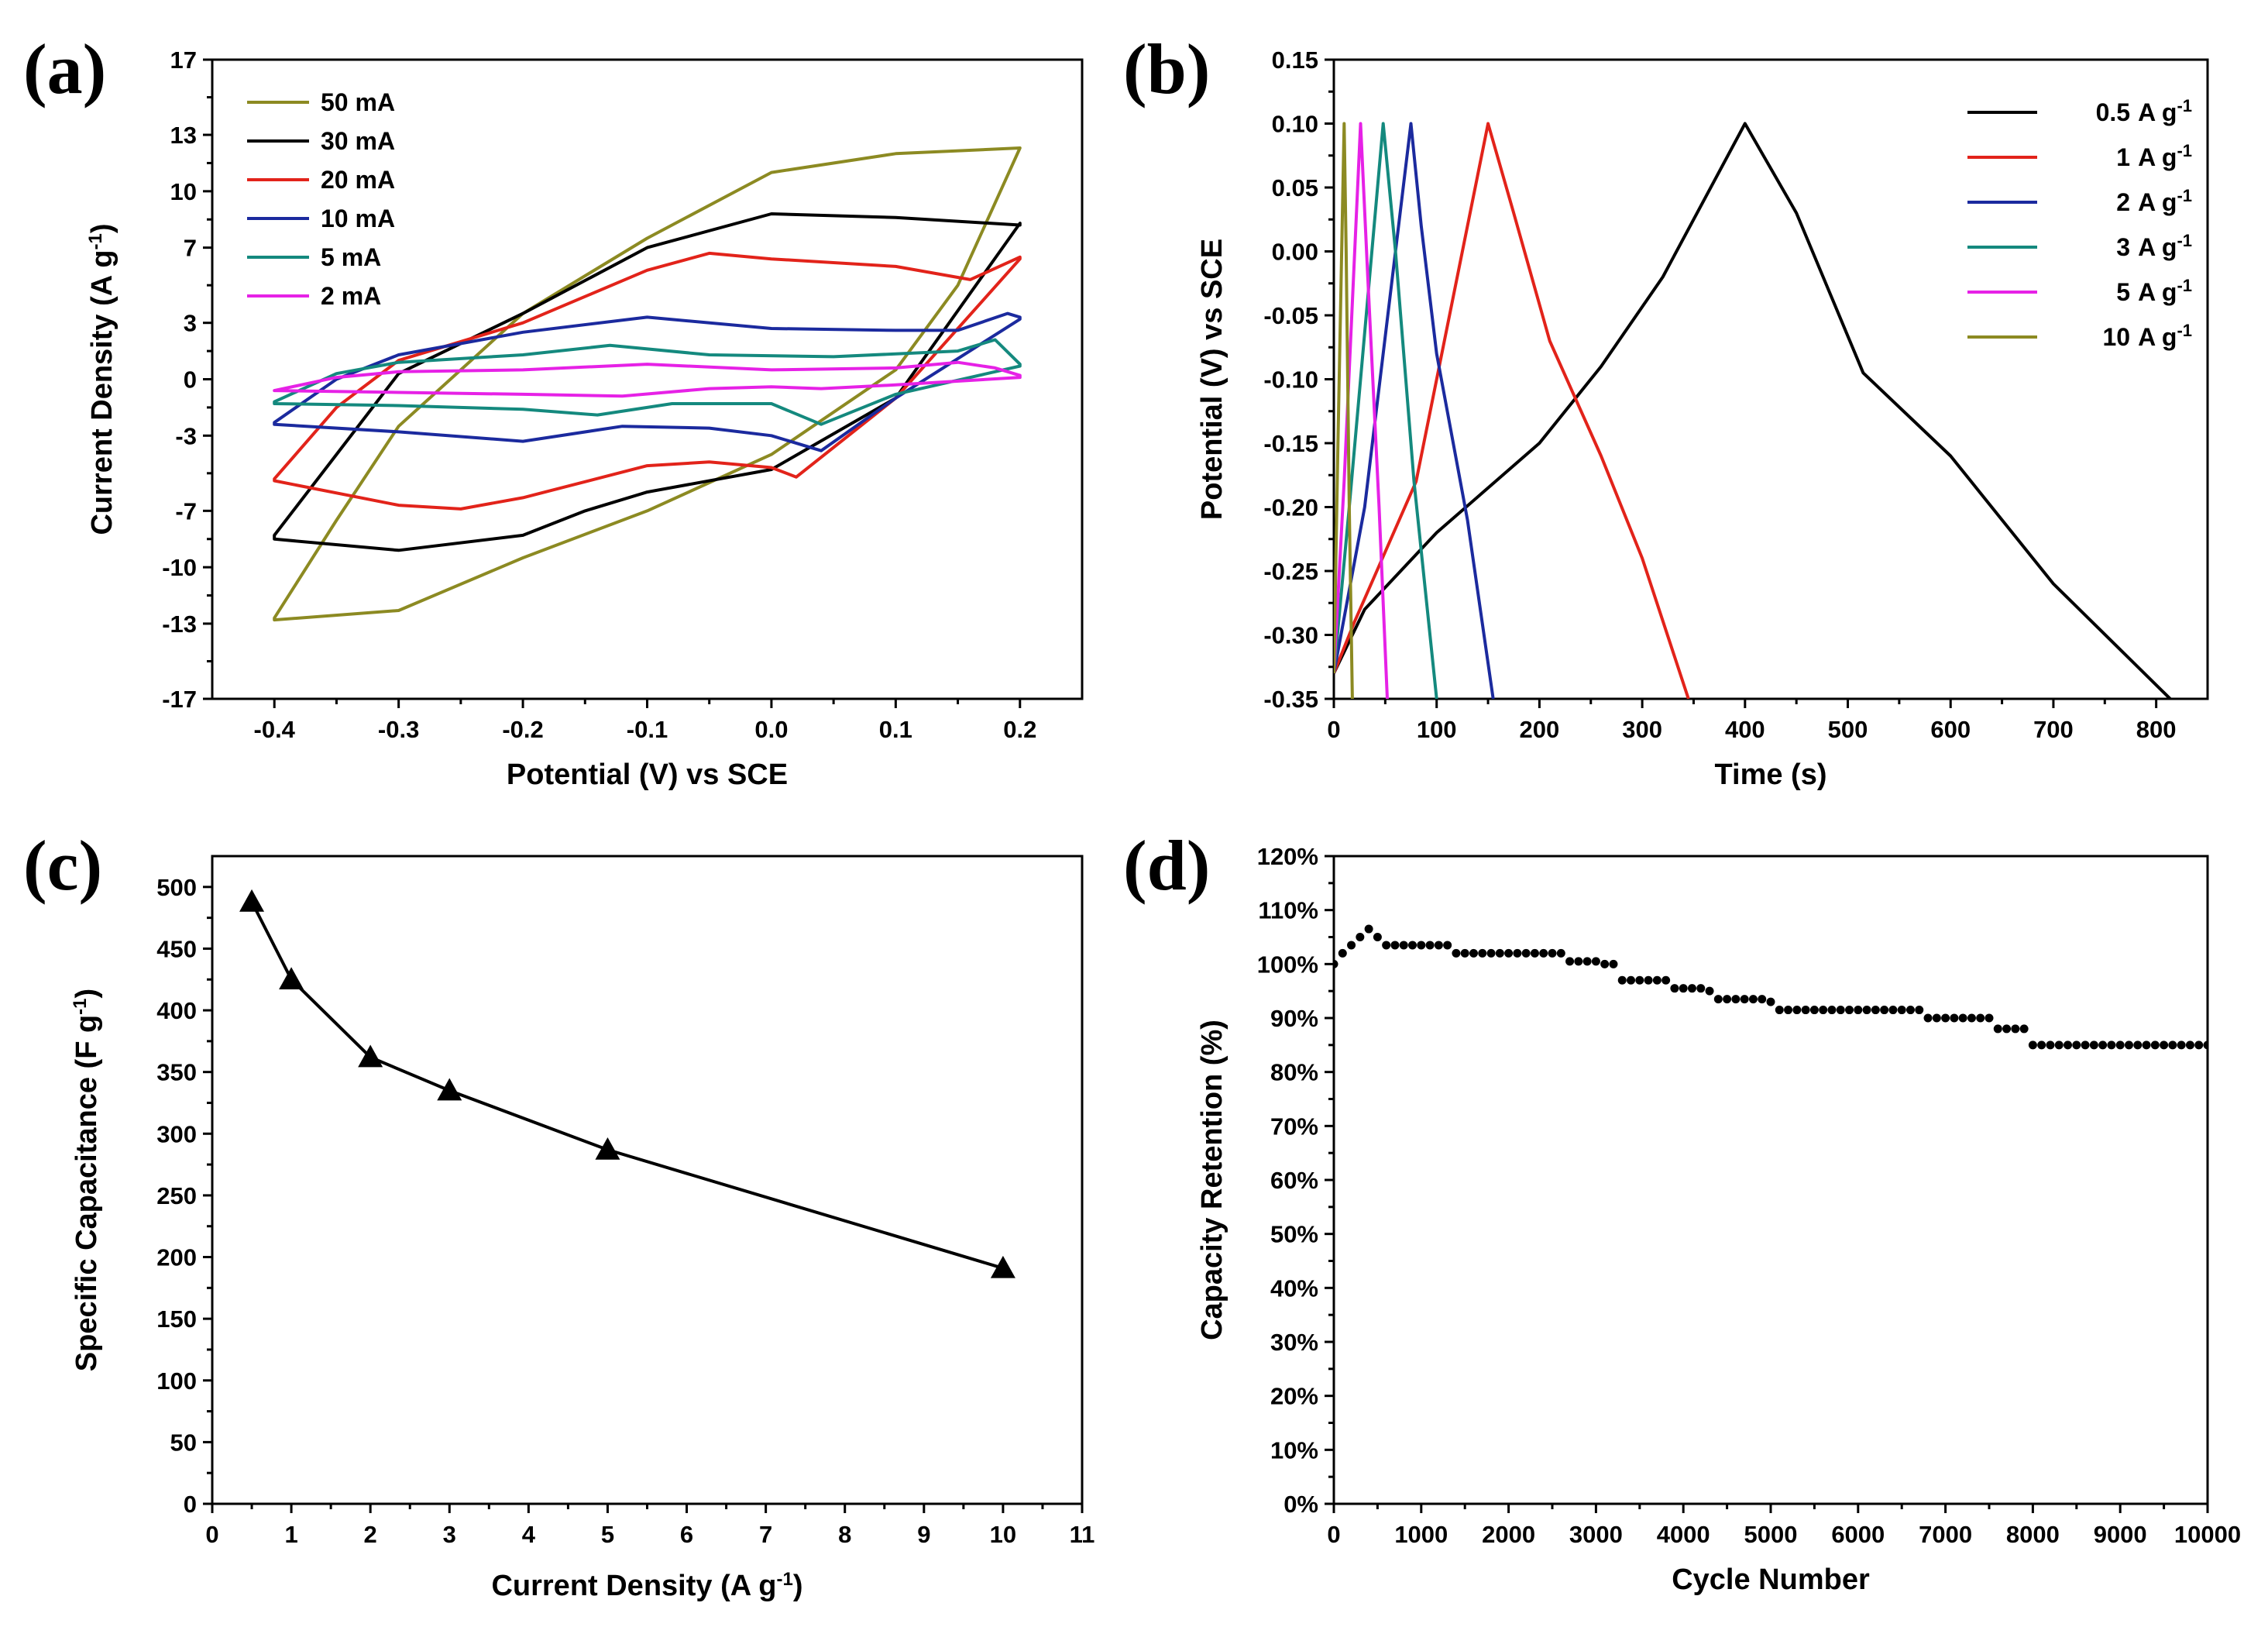 This screenshot has height=1627, width=2268. Describe the element at coordinates (1771, 1579) in the screenshot. I see `x-axis-title-d: Cycle Number` at that location.